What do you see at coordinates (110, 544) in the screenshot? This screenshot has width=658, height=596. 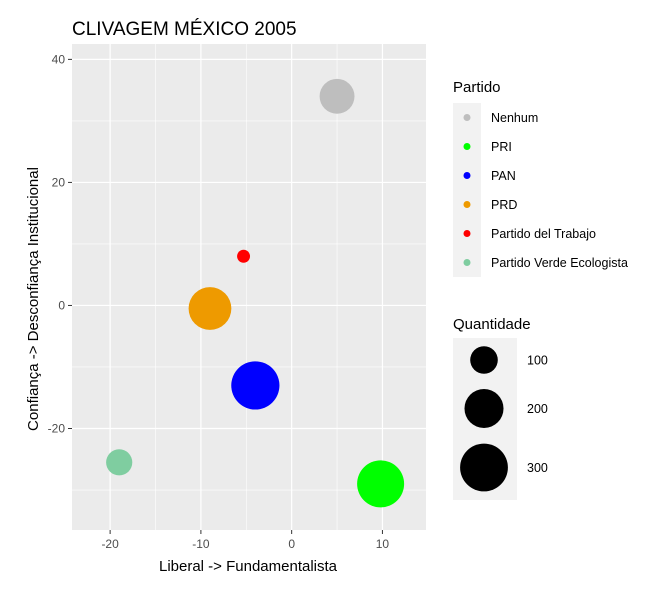 I see `x-tick-label: -20` at bounding box center [110, 544].